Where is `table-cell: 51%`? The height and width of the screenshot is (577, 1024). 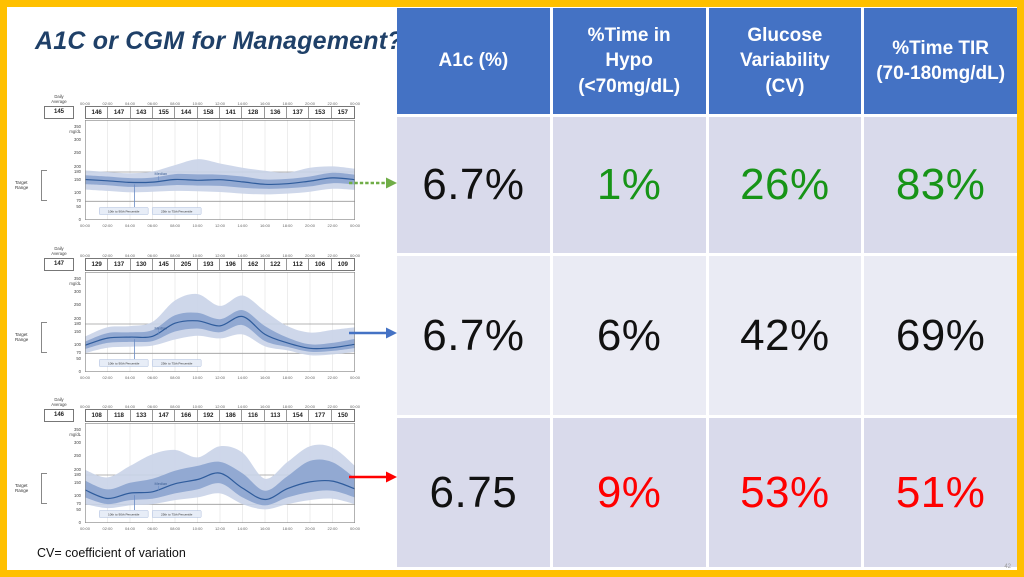
table-cell: 51% is located at coordinates (940, 492).